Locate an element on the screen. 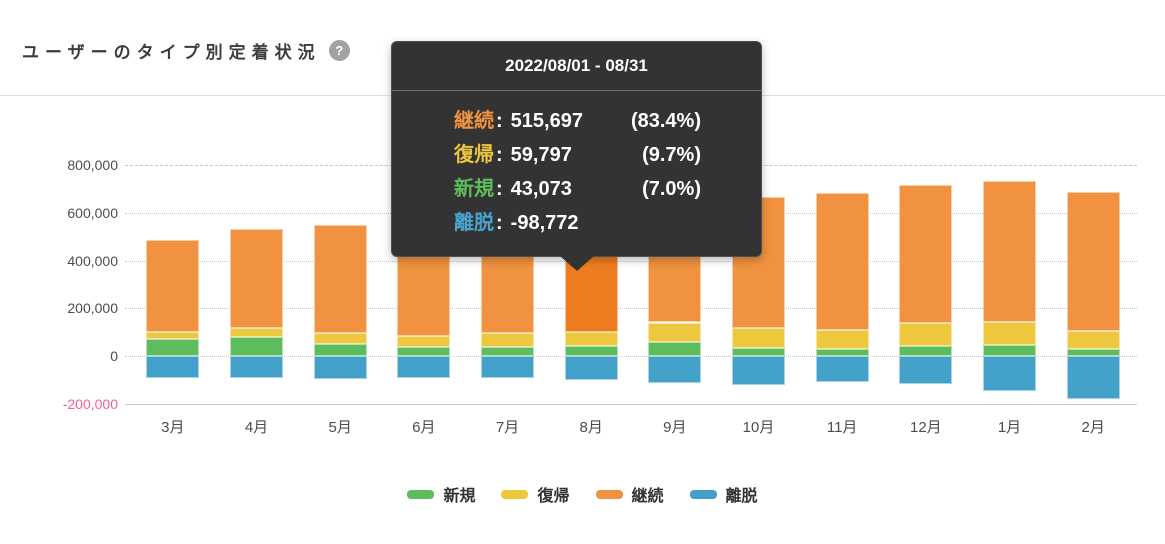 This screenshot has height=544, width=1165. tooltip-row: 継続:515,697 (83.4%) is located at coordinates (577, 121).